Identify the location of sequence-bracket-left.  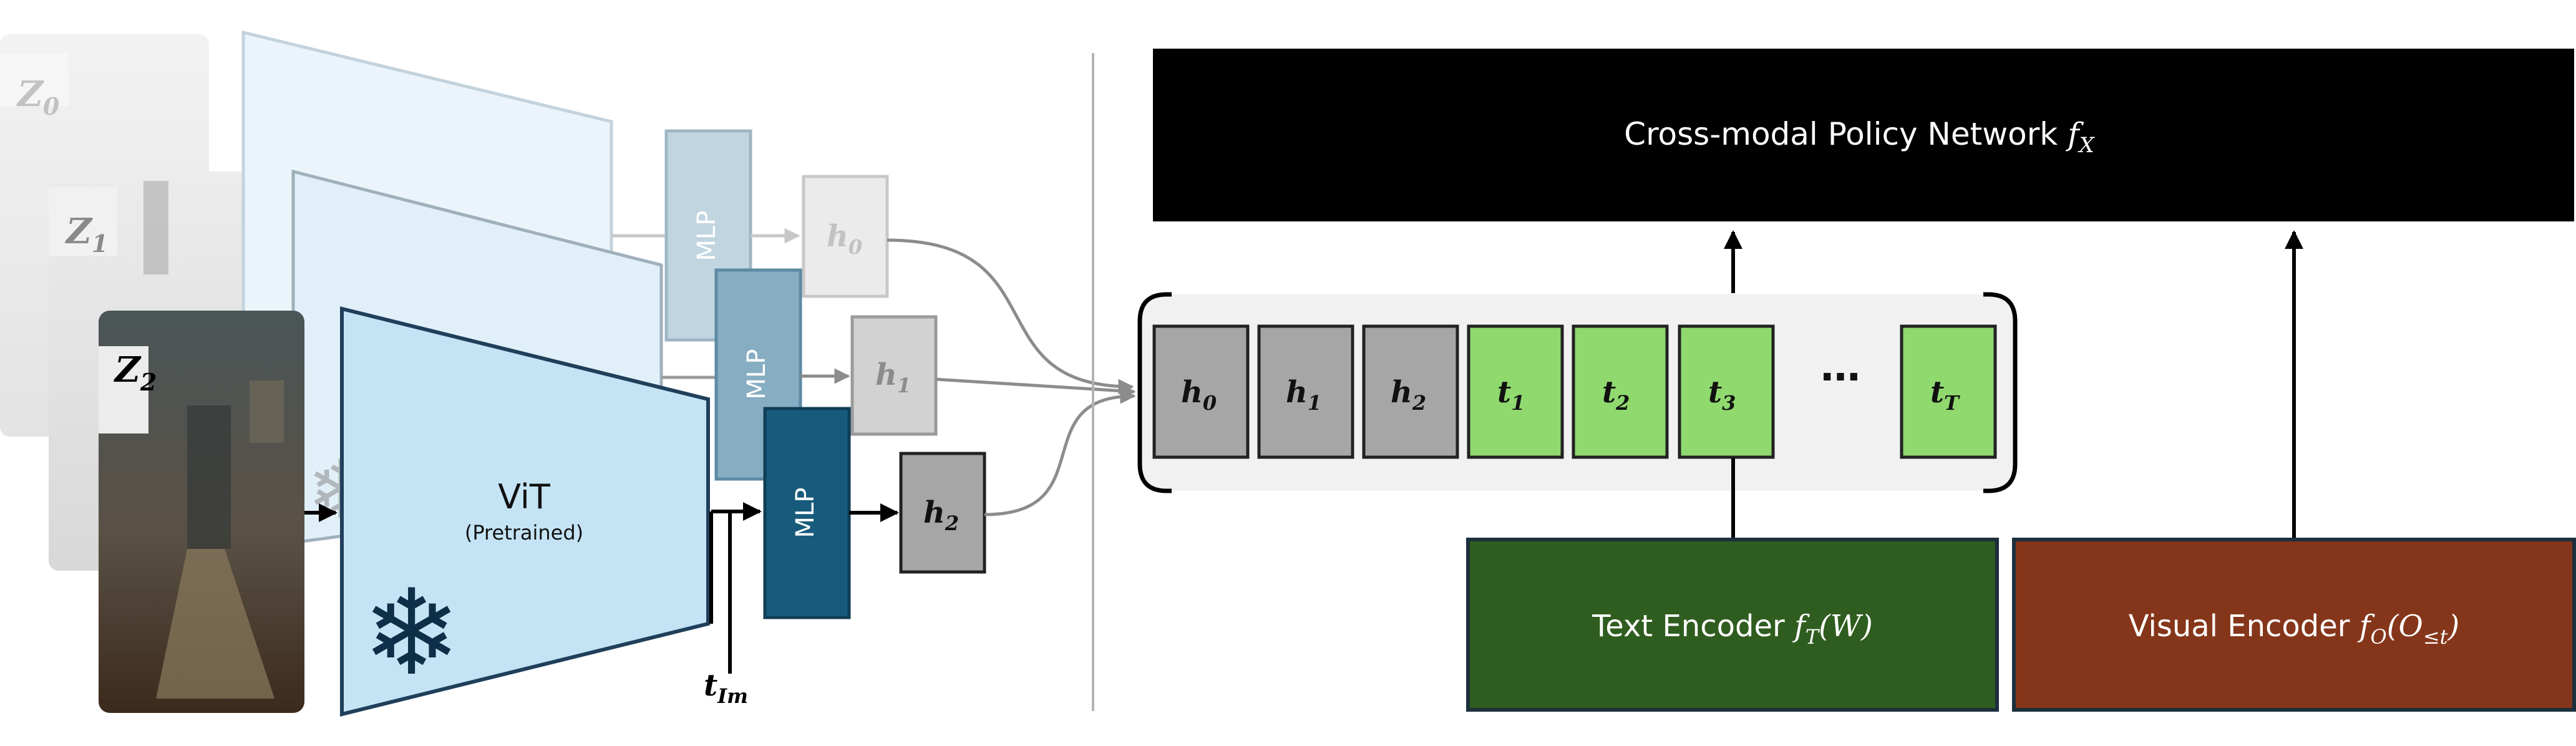
(1155, 392).